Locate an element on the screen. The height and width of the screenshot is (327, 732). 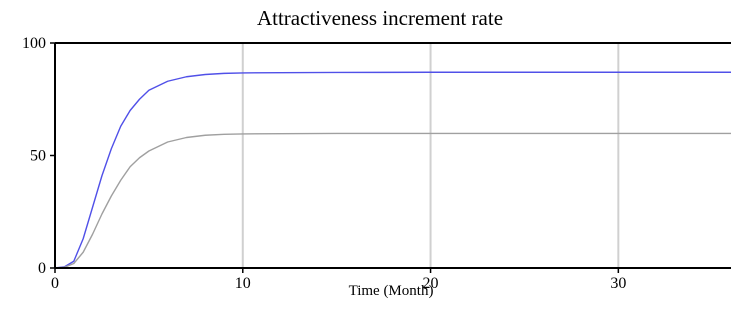
y-axis-ticks: 0 50 100 is located at coordinates (38, 156).